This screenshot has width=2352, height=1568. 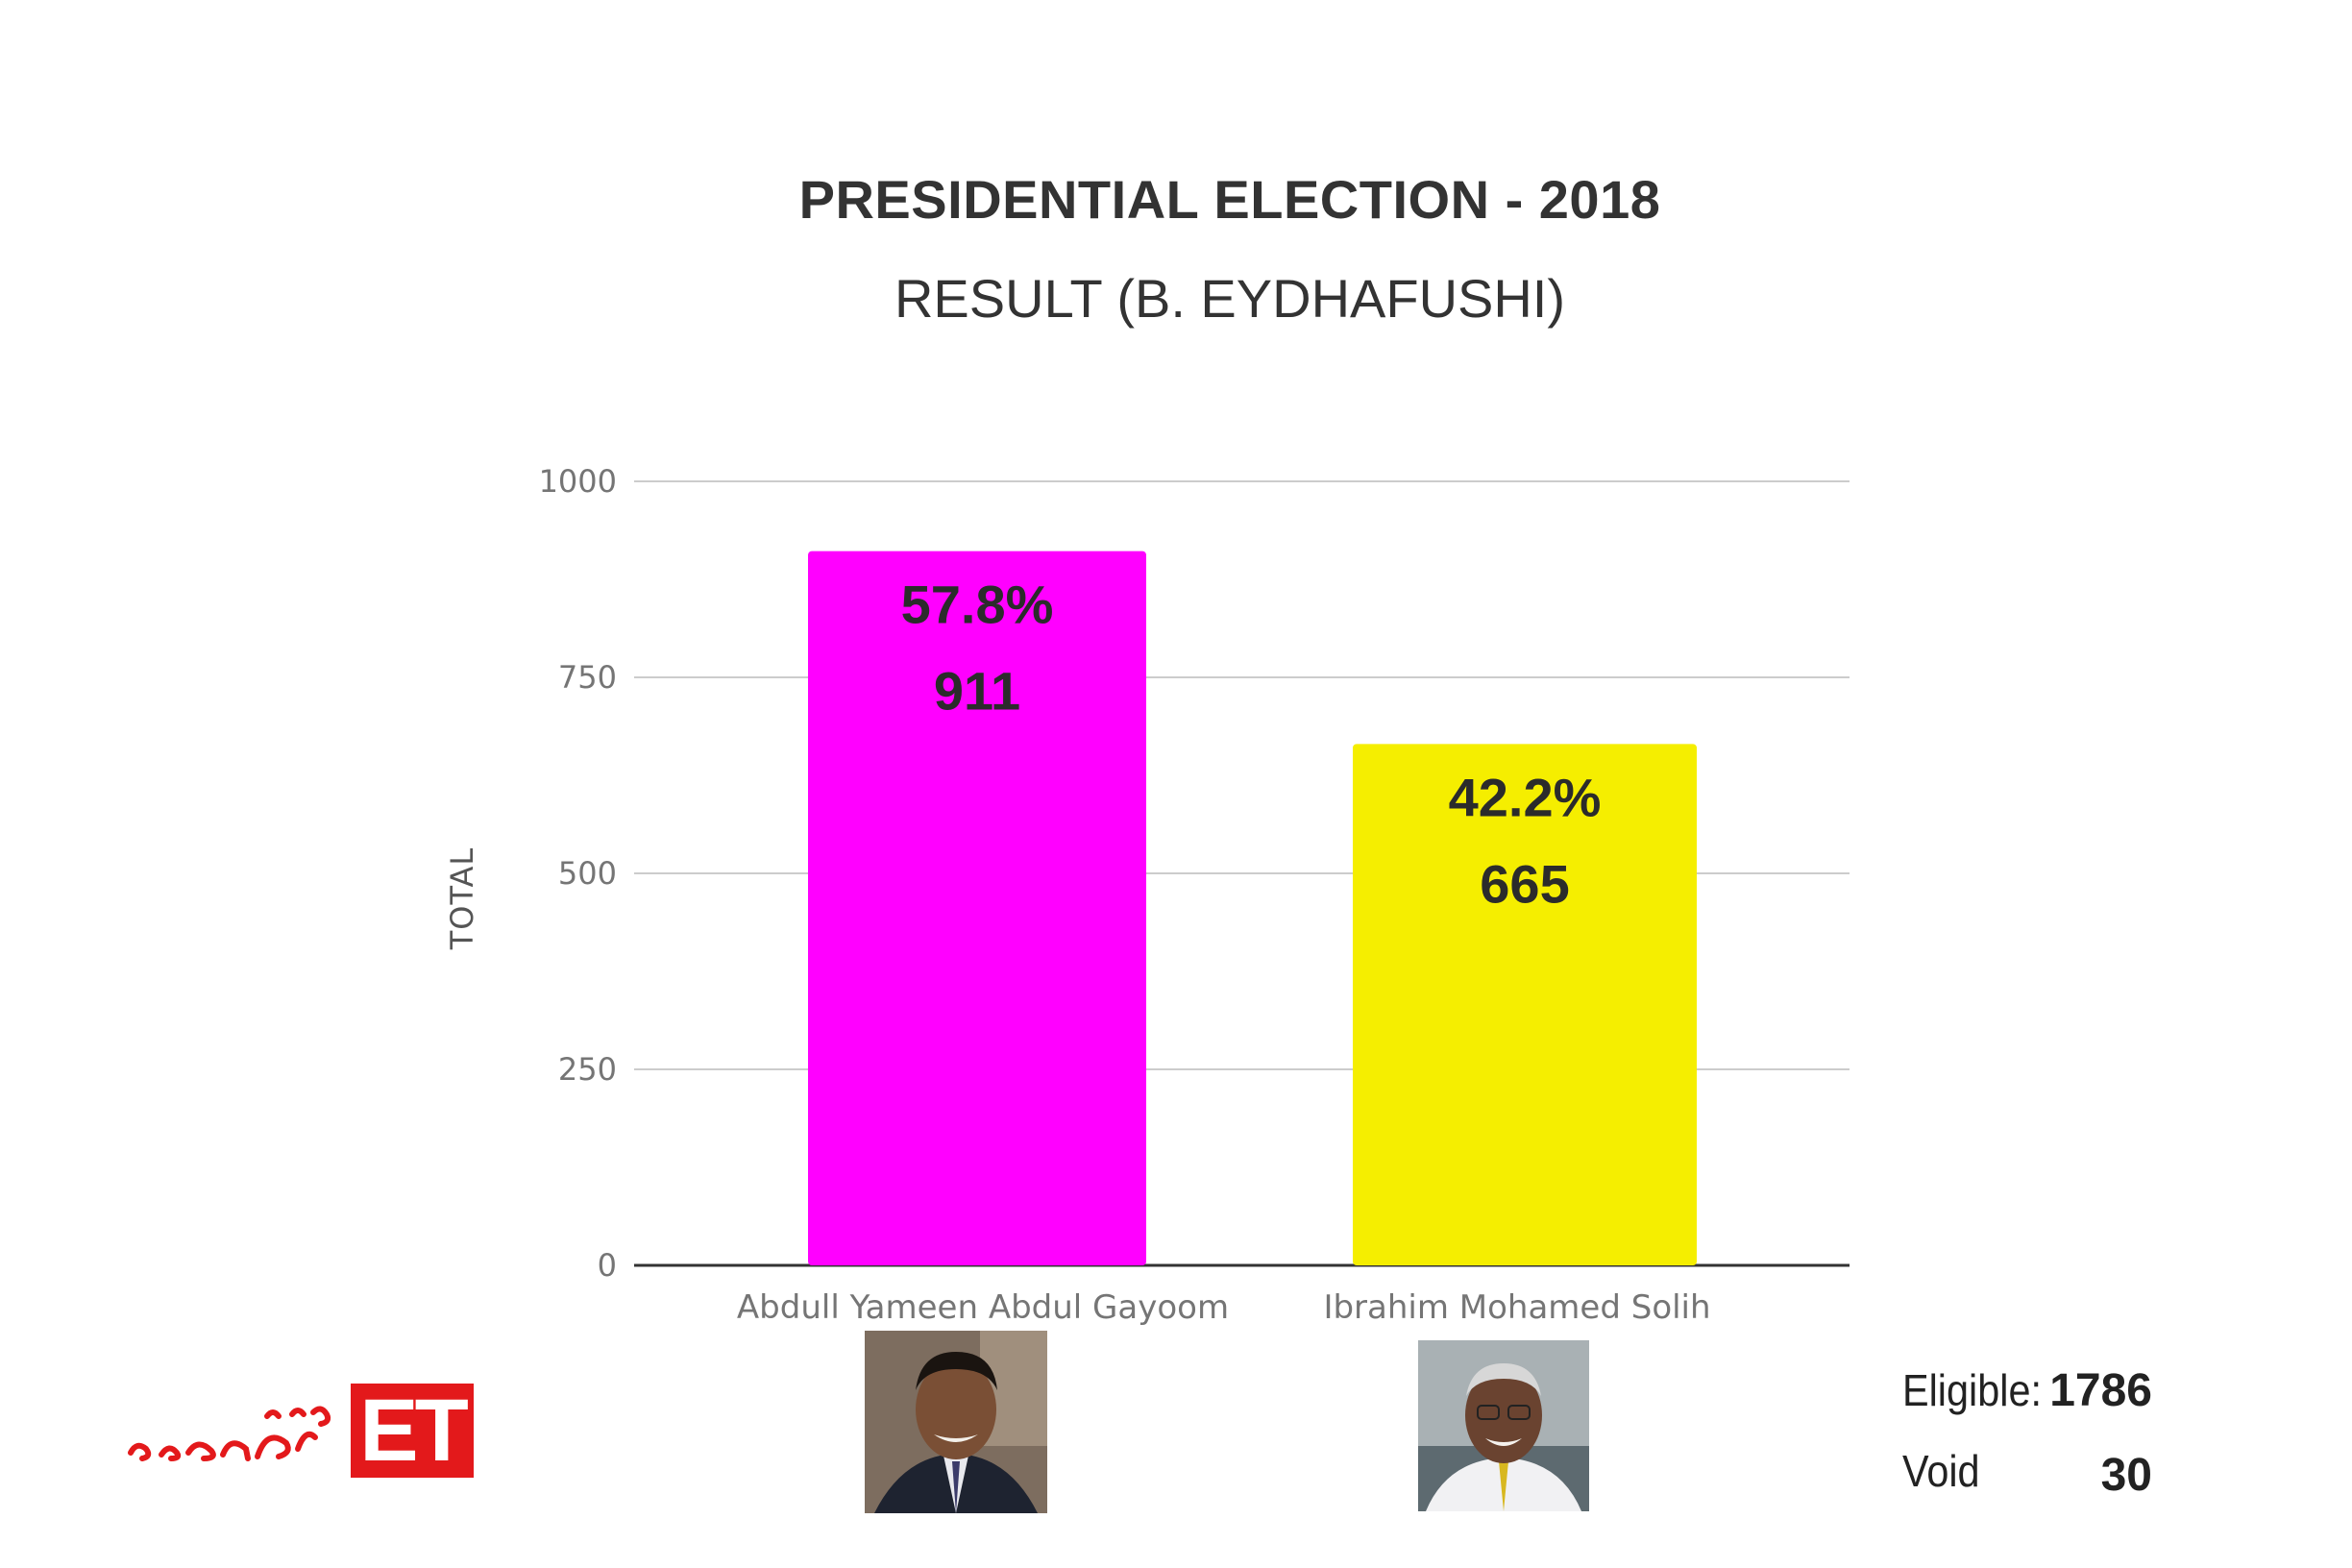 What do you see at coordinates (229, 1434) in the screenshot?
I see `thaana-script-logo-icon` at bounding box center [229, 1434].